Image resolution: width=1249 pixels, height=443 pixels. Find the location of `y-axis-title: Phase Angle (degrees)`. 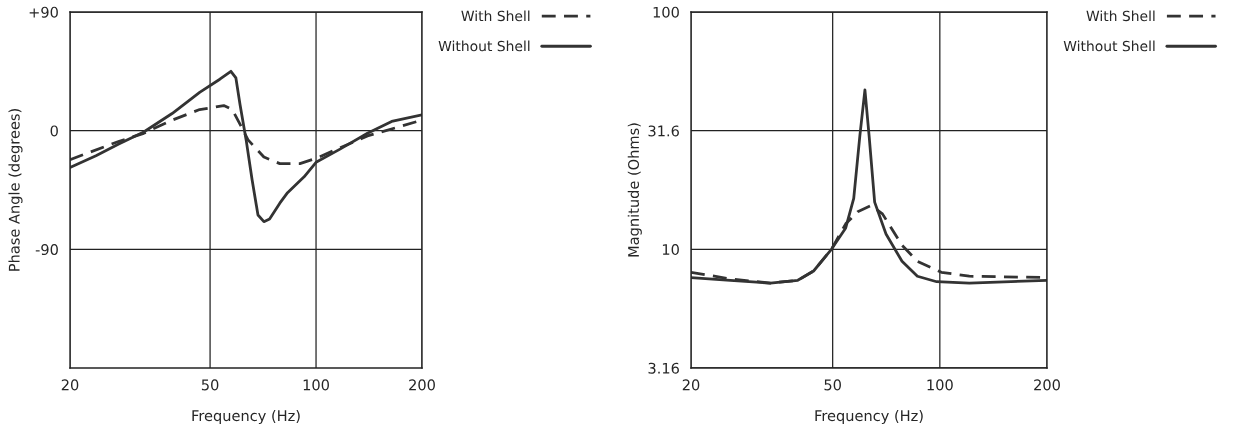

y-axis-title: Phase Angle (degrees) is located at coordinates (15, 190).